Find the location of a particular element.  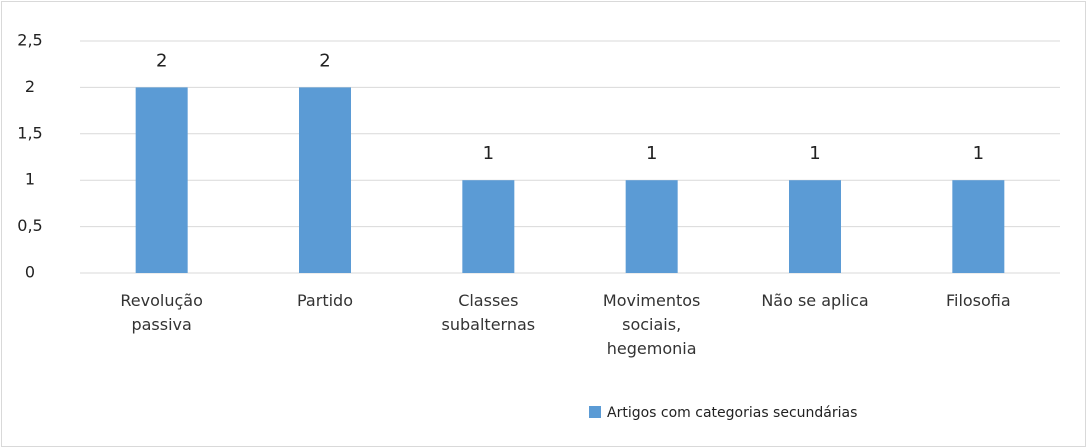

x-tick-label: Revolução passiva is located at coordinates (161, 312).